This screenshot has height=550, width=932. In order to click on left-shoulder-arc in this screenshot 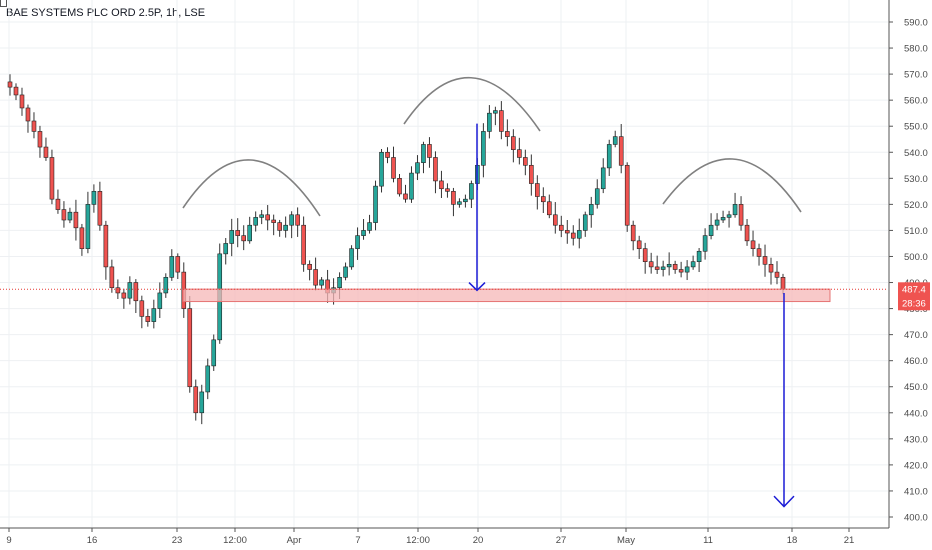, I will do `click(251, 188)`.